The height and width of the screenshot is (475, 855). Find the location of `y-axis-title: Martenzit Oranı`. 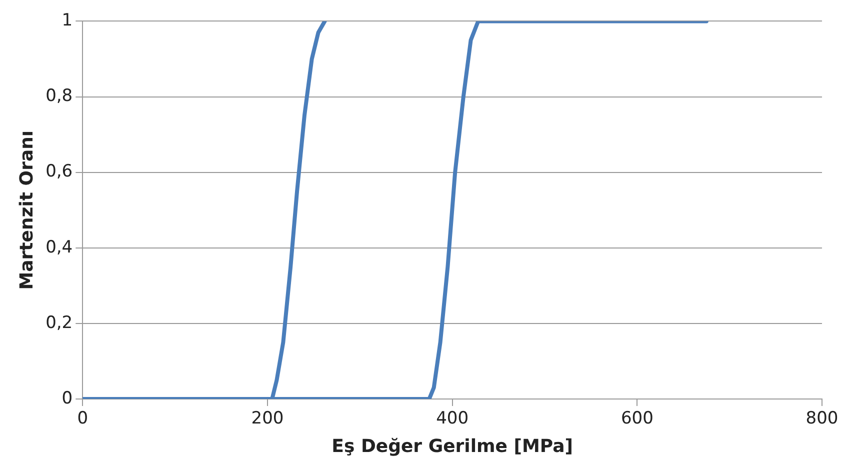

y-axis-title: Martenzit Oranı is located at coordinates (27, 210).